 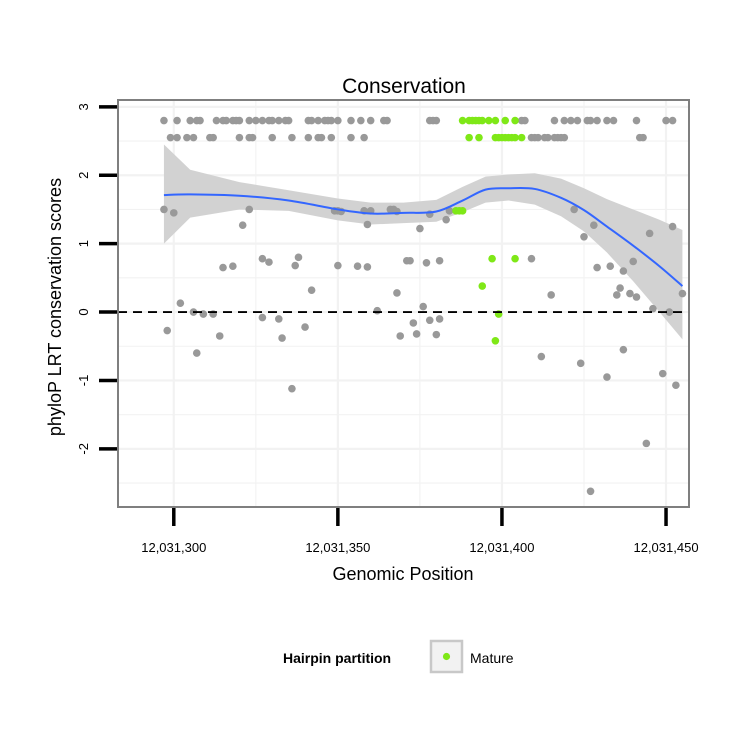 I want to click on y-tick-label: 0, so click(x=83, y=311).